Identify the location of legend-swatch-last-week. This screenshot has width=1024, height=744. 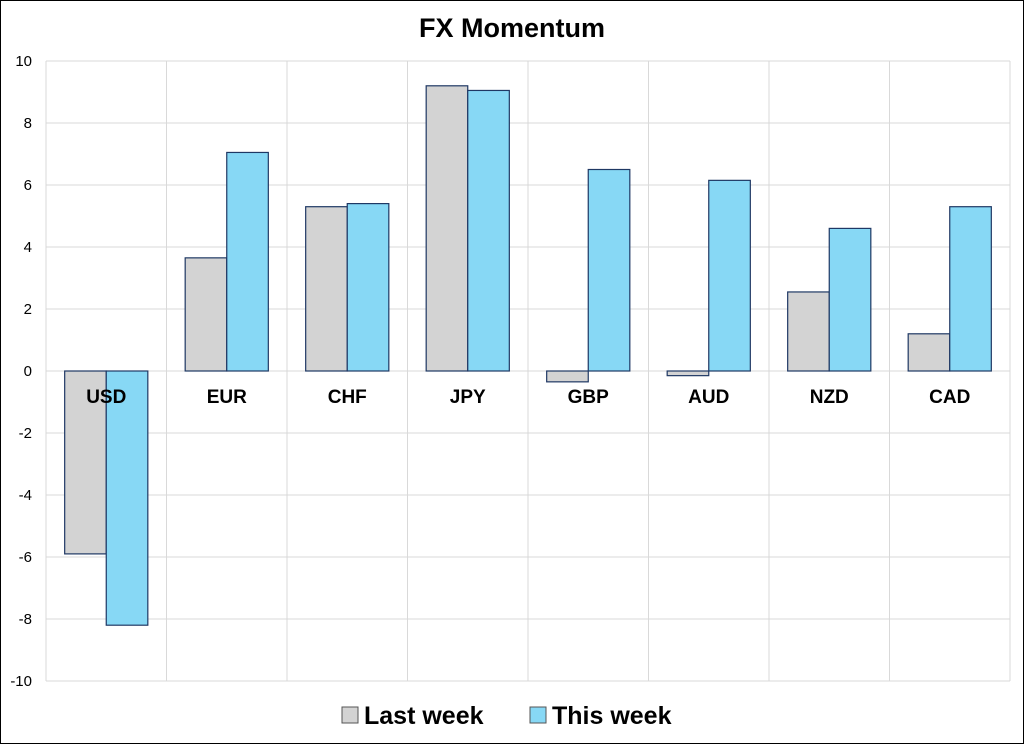
(350, 715).